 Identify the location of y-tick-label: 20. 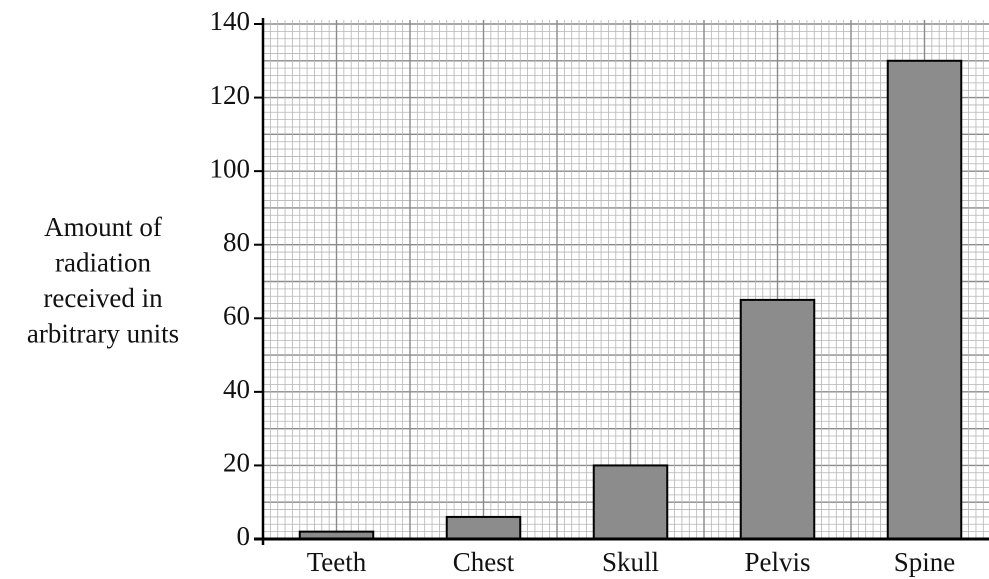
(236, 463).